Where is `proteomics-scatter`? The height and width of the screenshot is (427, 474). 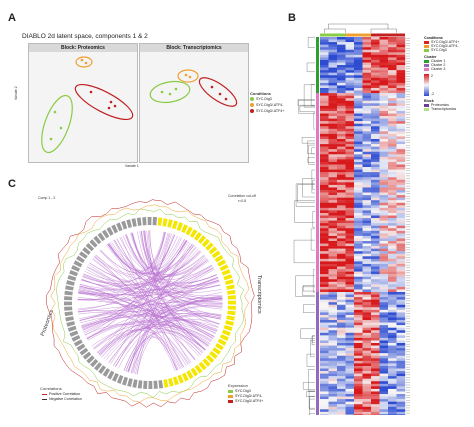
proteomics-scatter is located at coordinates (87, 105).